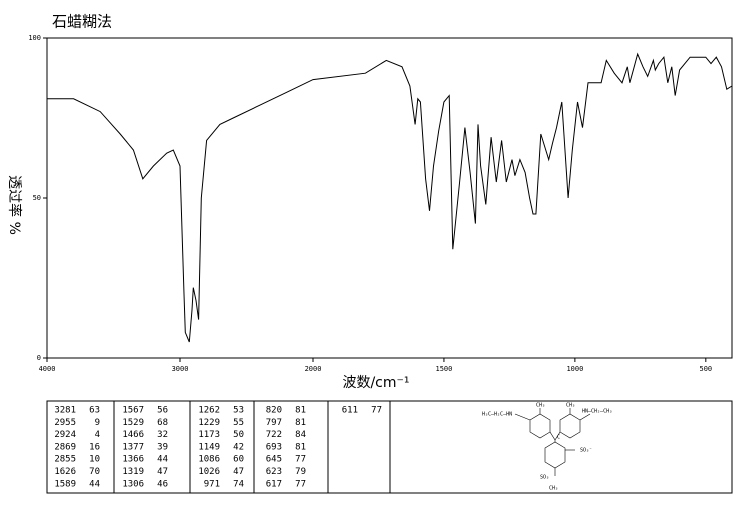 This screenshot has height=510, width=737. Describe the element at coordinates (14, 205) in the screenshot. I see `y-axis-label: 透过率 %` at that location.